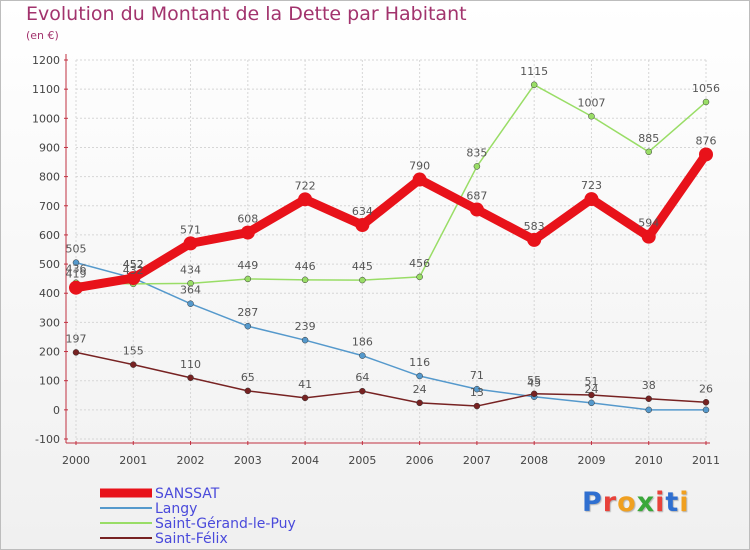 The width and height of the screenshot is (750, 550). What do you see at coordinates (49, 352) in the screenshot?
I see `y-tick-label: 200` at bounding box center [49, 352].